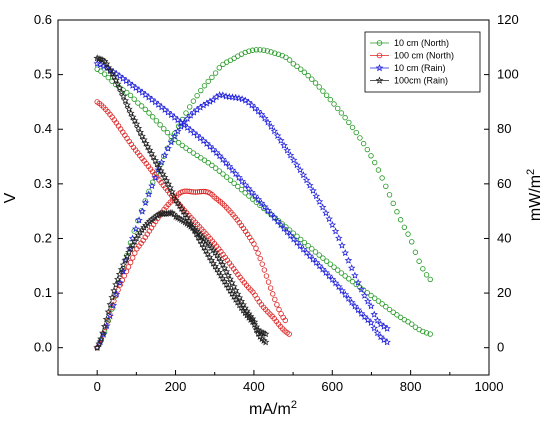  Describe the element at coordinates (176, 386) in the screenshot. I see `x-tick-label: 200` at that location.